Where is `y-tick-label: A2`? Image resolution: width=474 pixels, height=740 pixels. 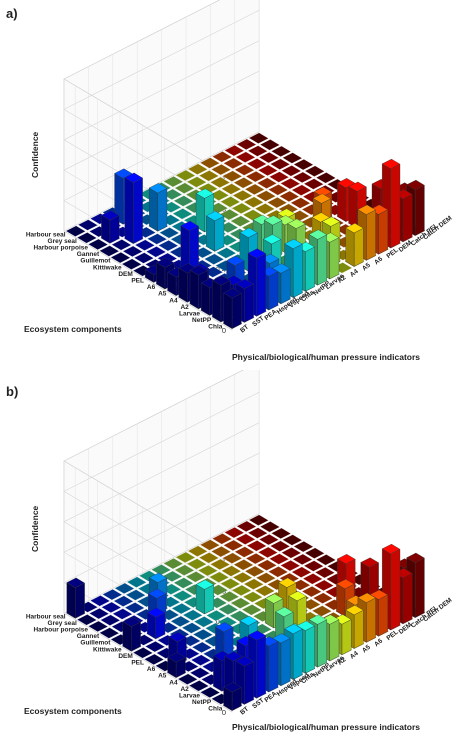 y-tick-label: A2 is located at coordinates (184, 689).